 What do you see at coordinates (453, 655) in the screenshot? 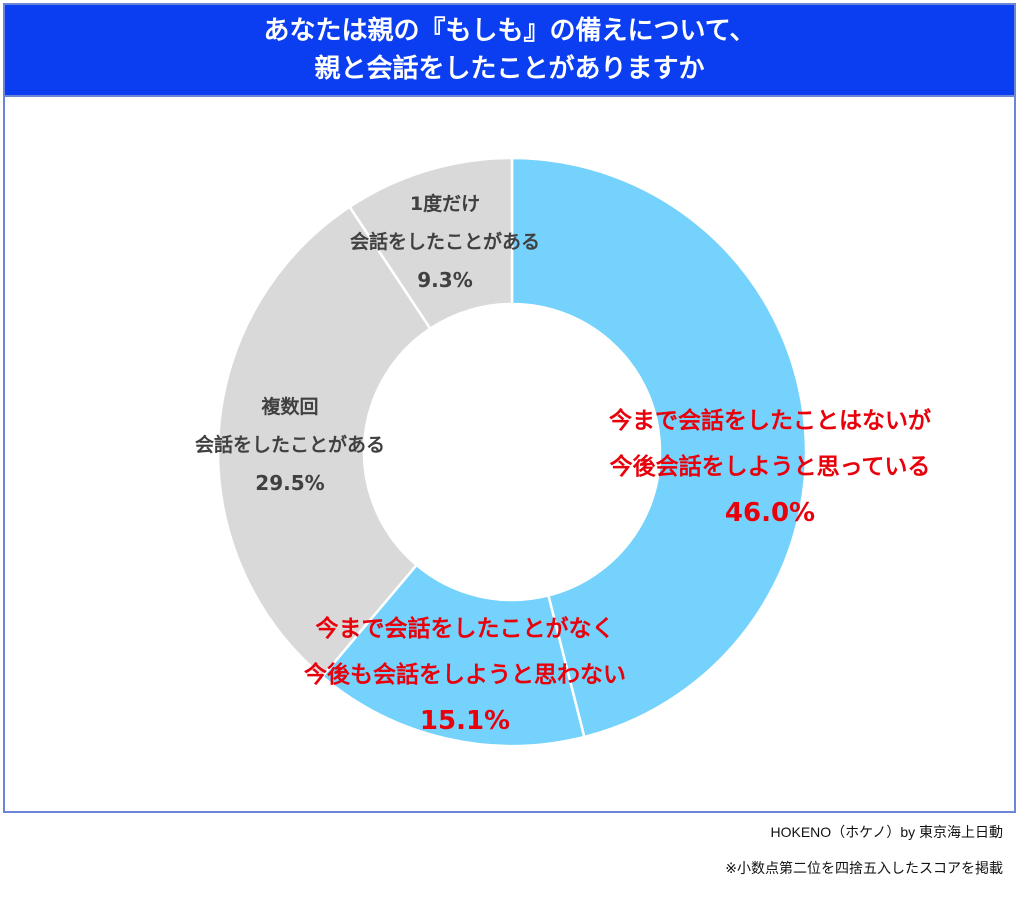
I see `segment-no-plan` at bounding box center [453, 655].